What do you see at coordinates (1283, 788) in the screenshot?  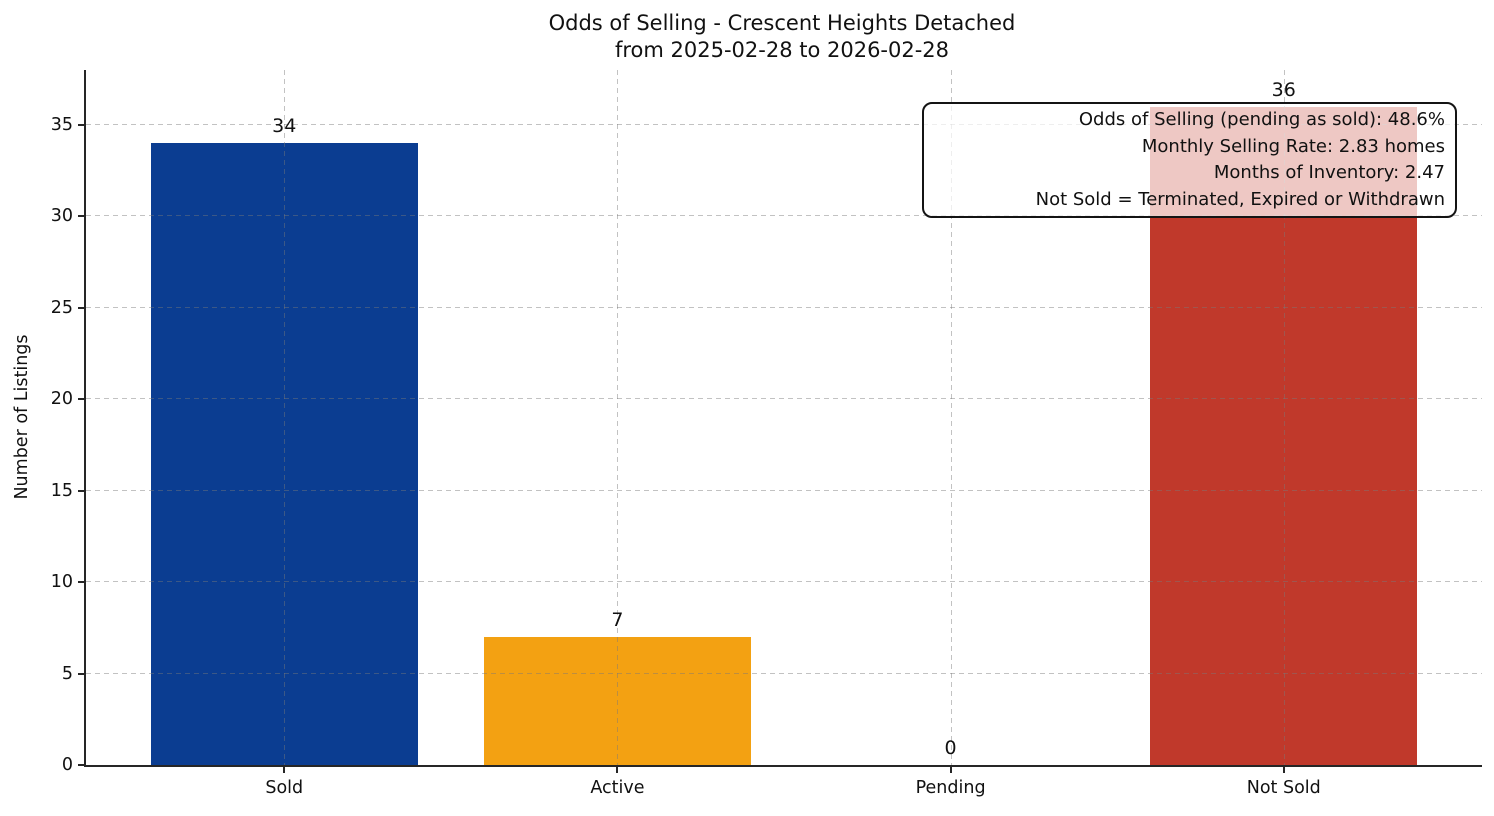 I see `x-tick-label: Not Sold` at bounding box center [1283, 788].